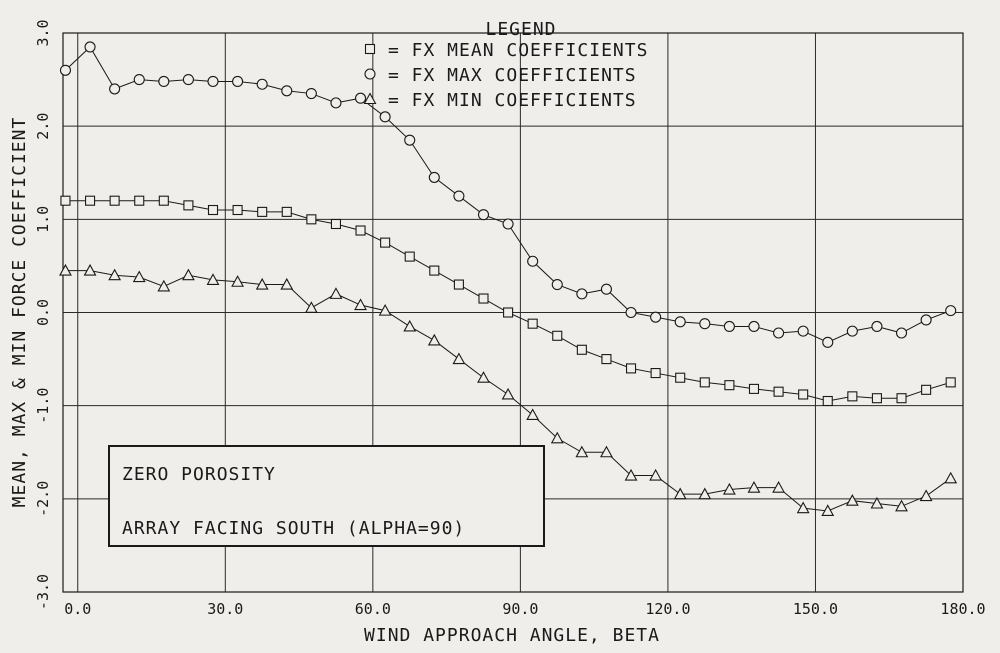 The width and height of the screenshot is (1000, 653). What do you see at coordinates (962, 609) in the screenshot?
I see `x-tick-label: 180.0` at bounding box center [962, 609].